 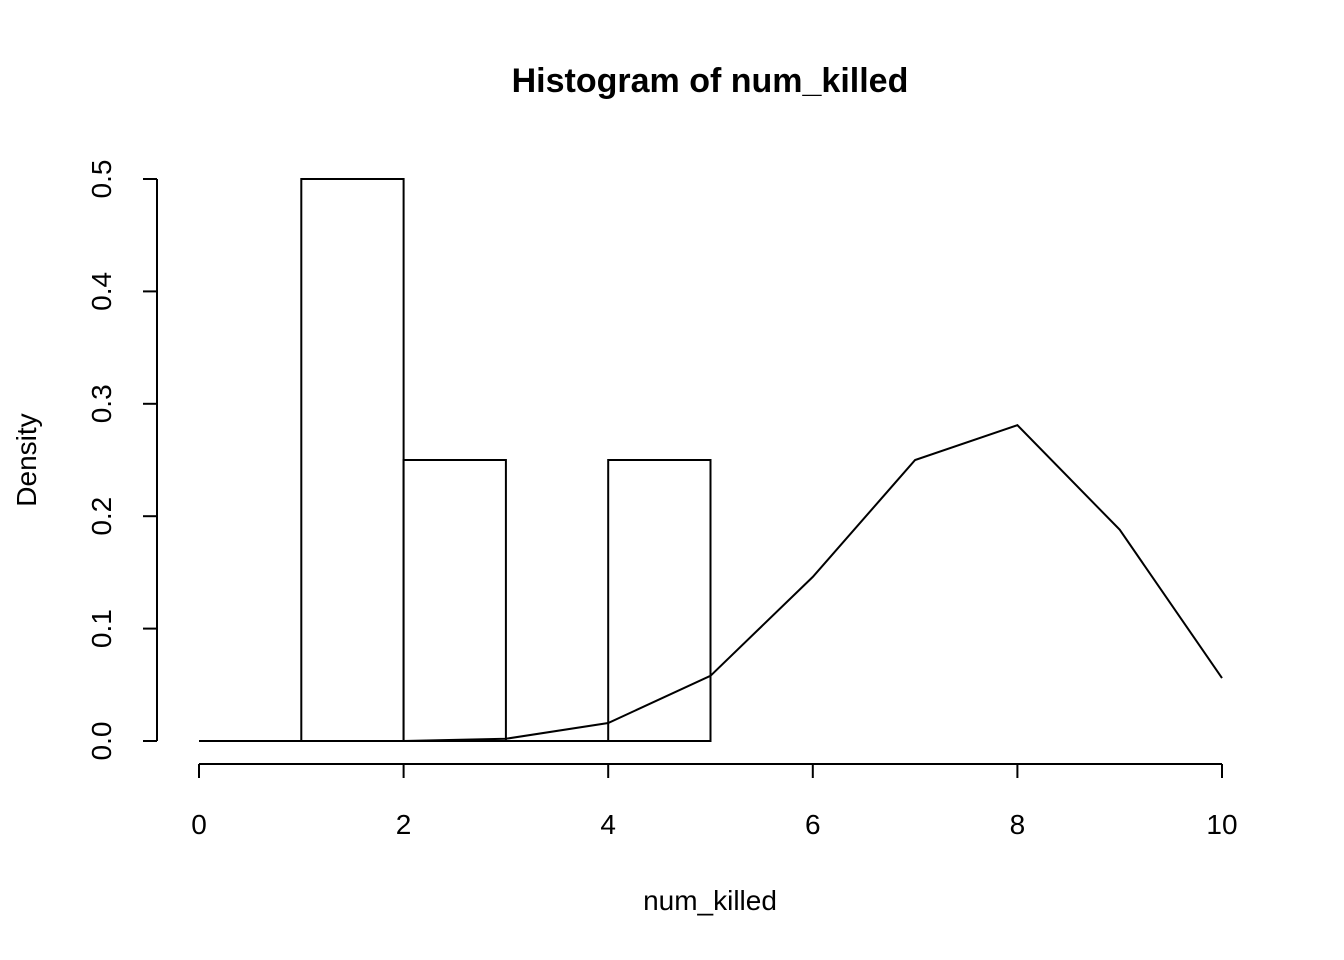 I want to click on y-tick-label: 0.0, so click(x=101, y=741).